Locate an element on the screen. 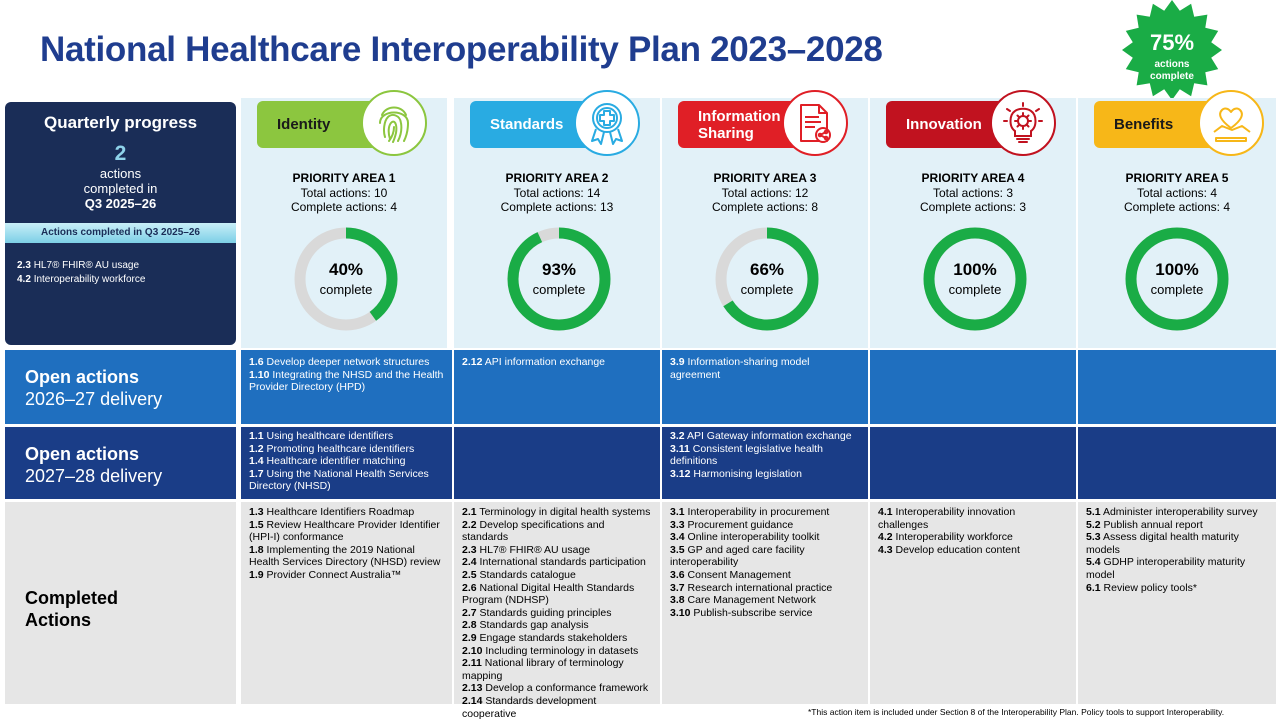 The height and width of the screenshot is (720, 1276). progress-badge: 75% actions complete is located at coordinates (1172, 51).